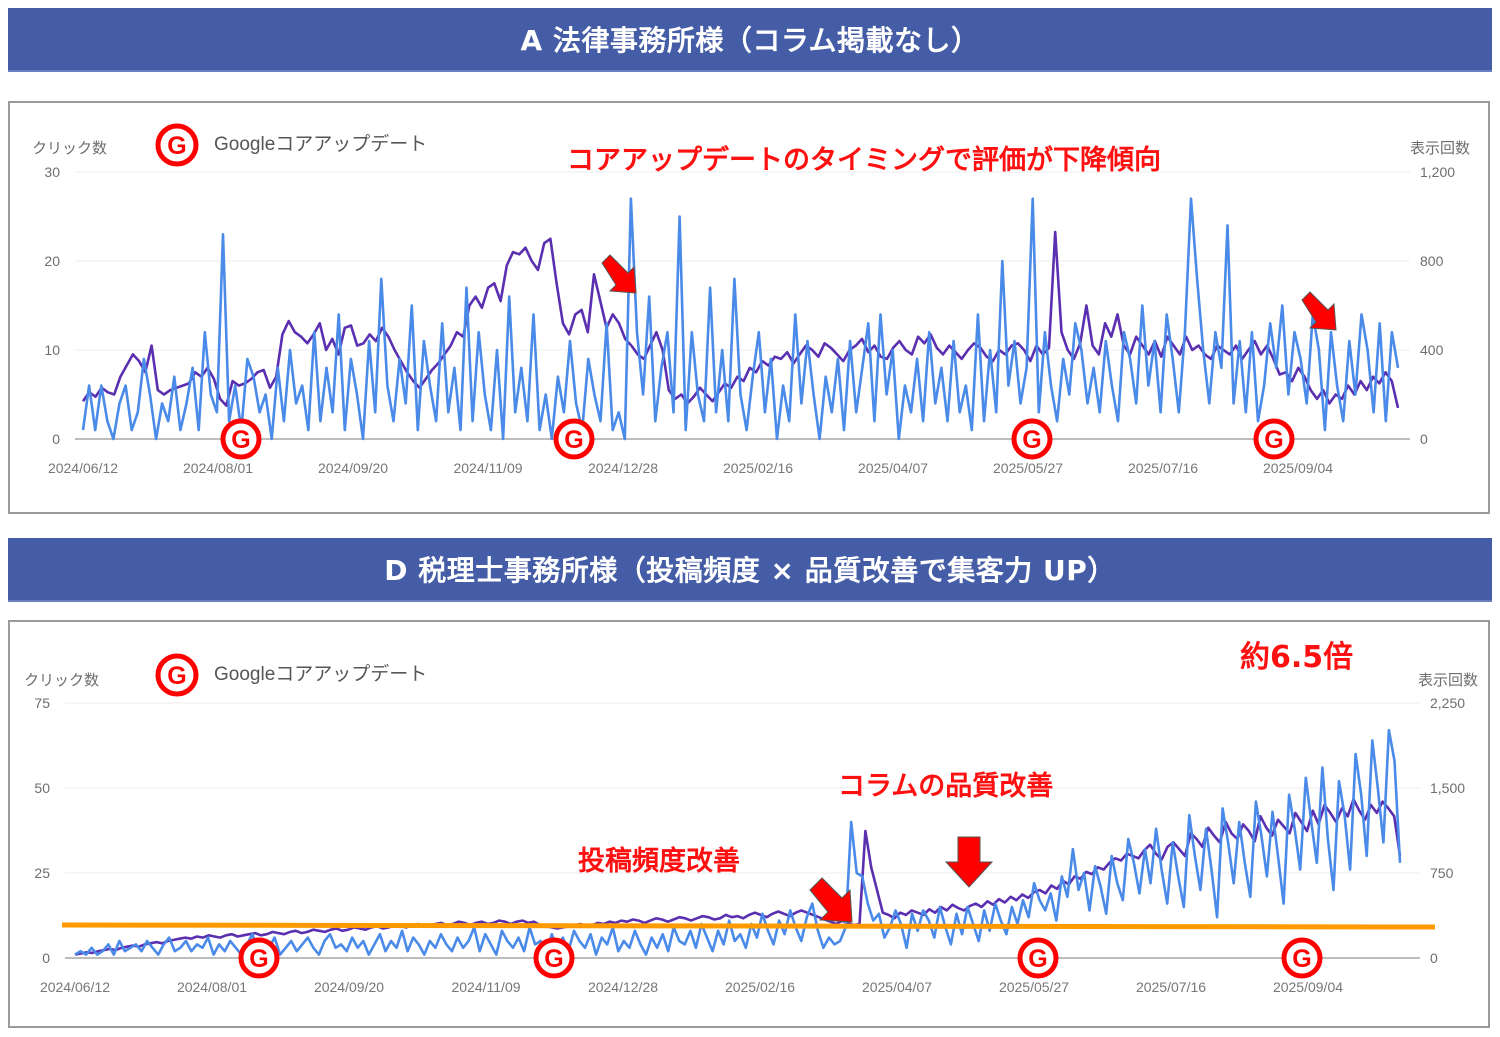  Describe the element at coordinates (1296, 657) in the screenshot. I see `annotation-ratio: 約6.5倍` at that location.